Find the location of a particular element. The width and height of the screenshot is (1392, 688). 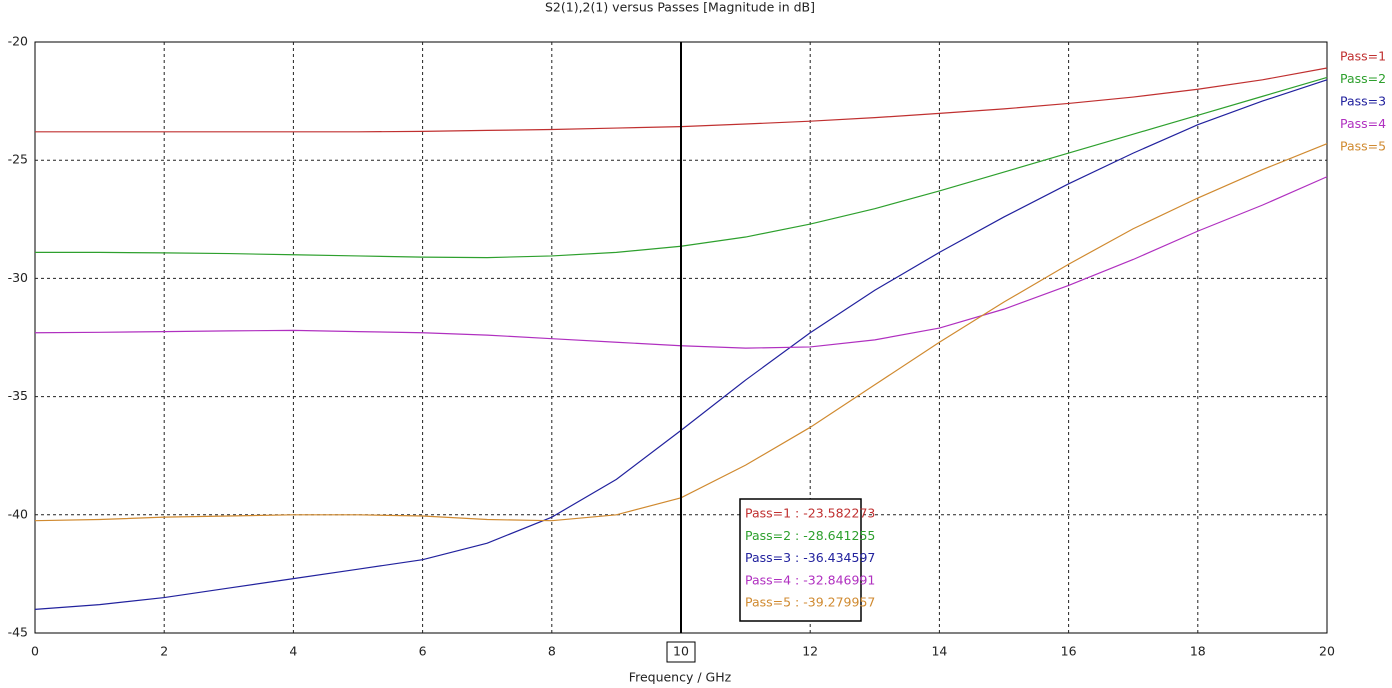

marker-tick-box is located at coordinates (681, 652).